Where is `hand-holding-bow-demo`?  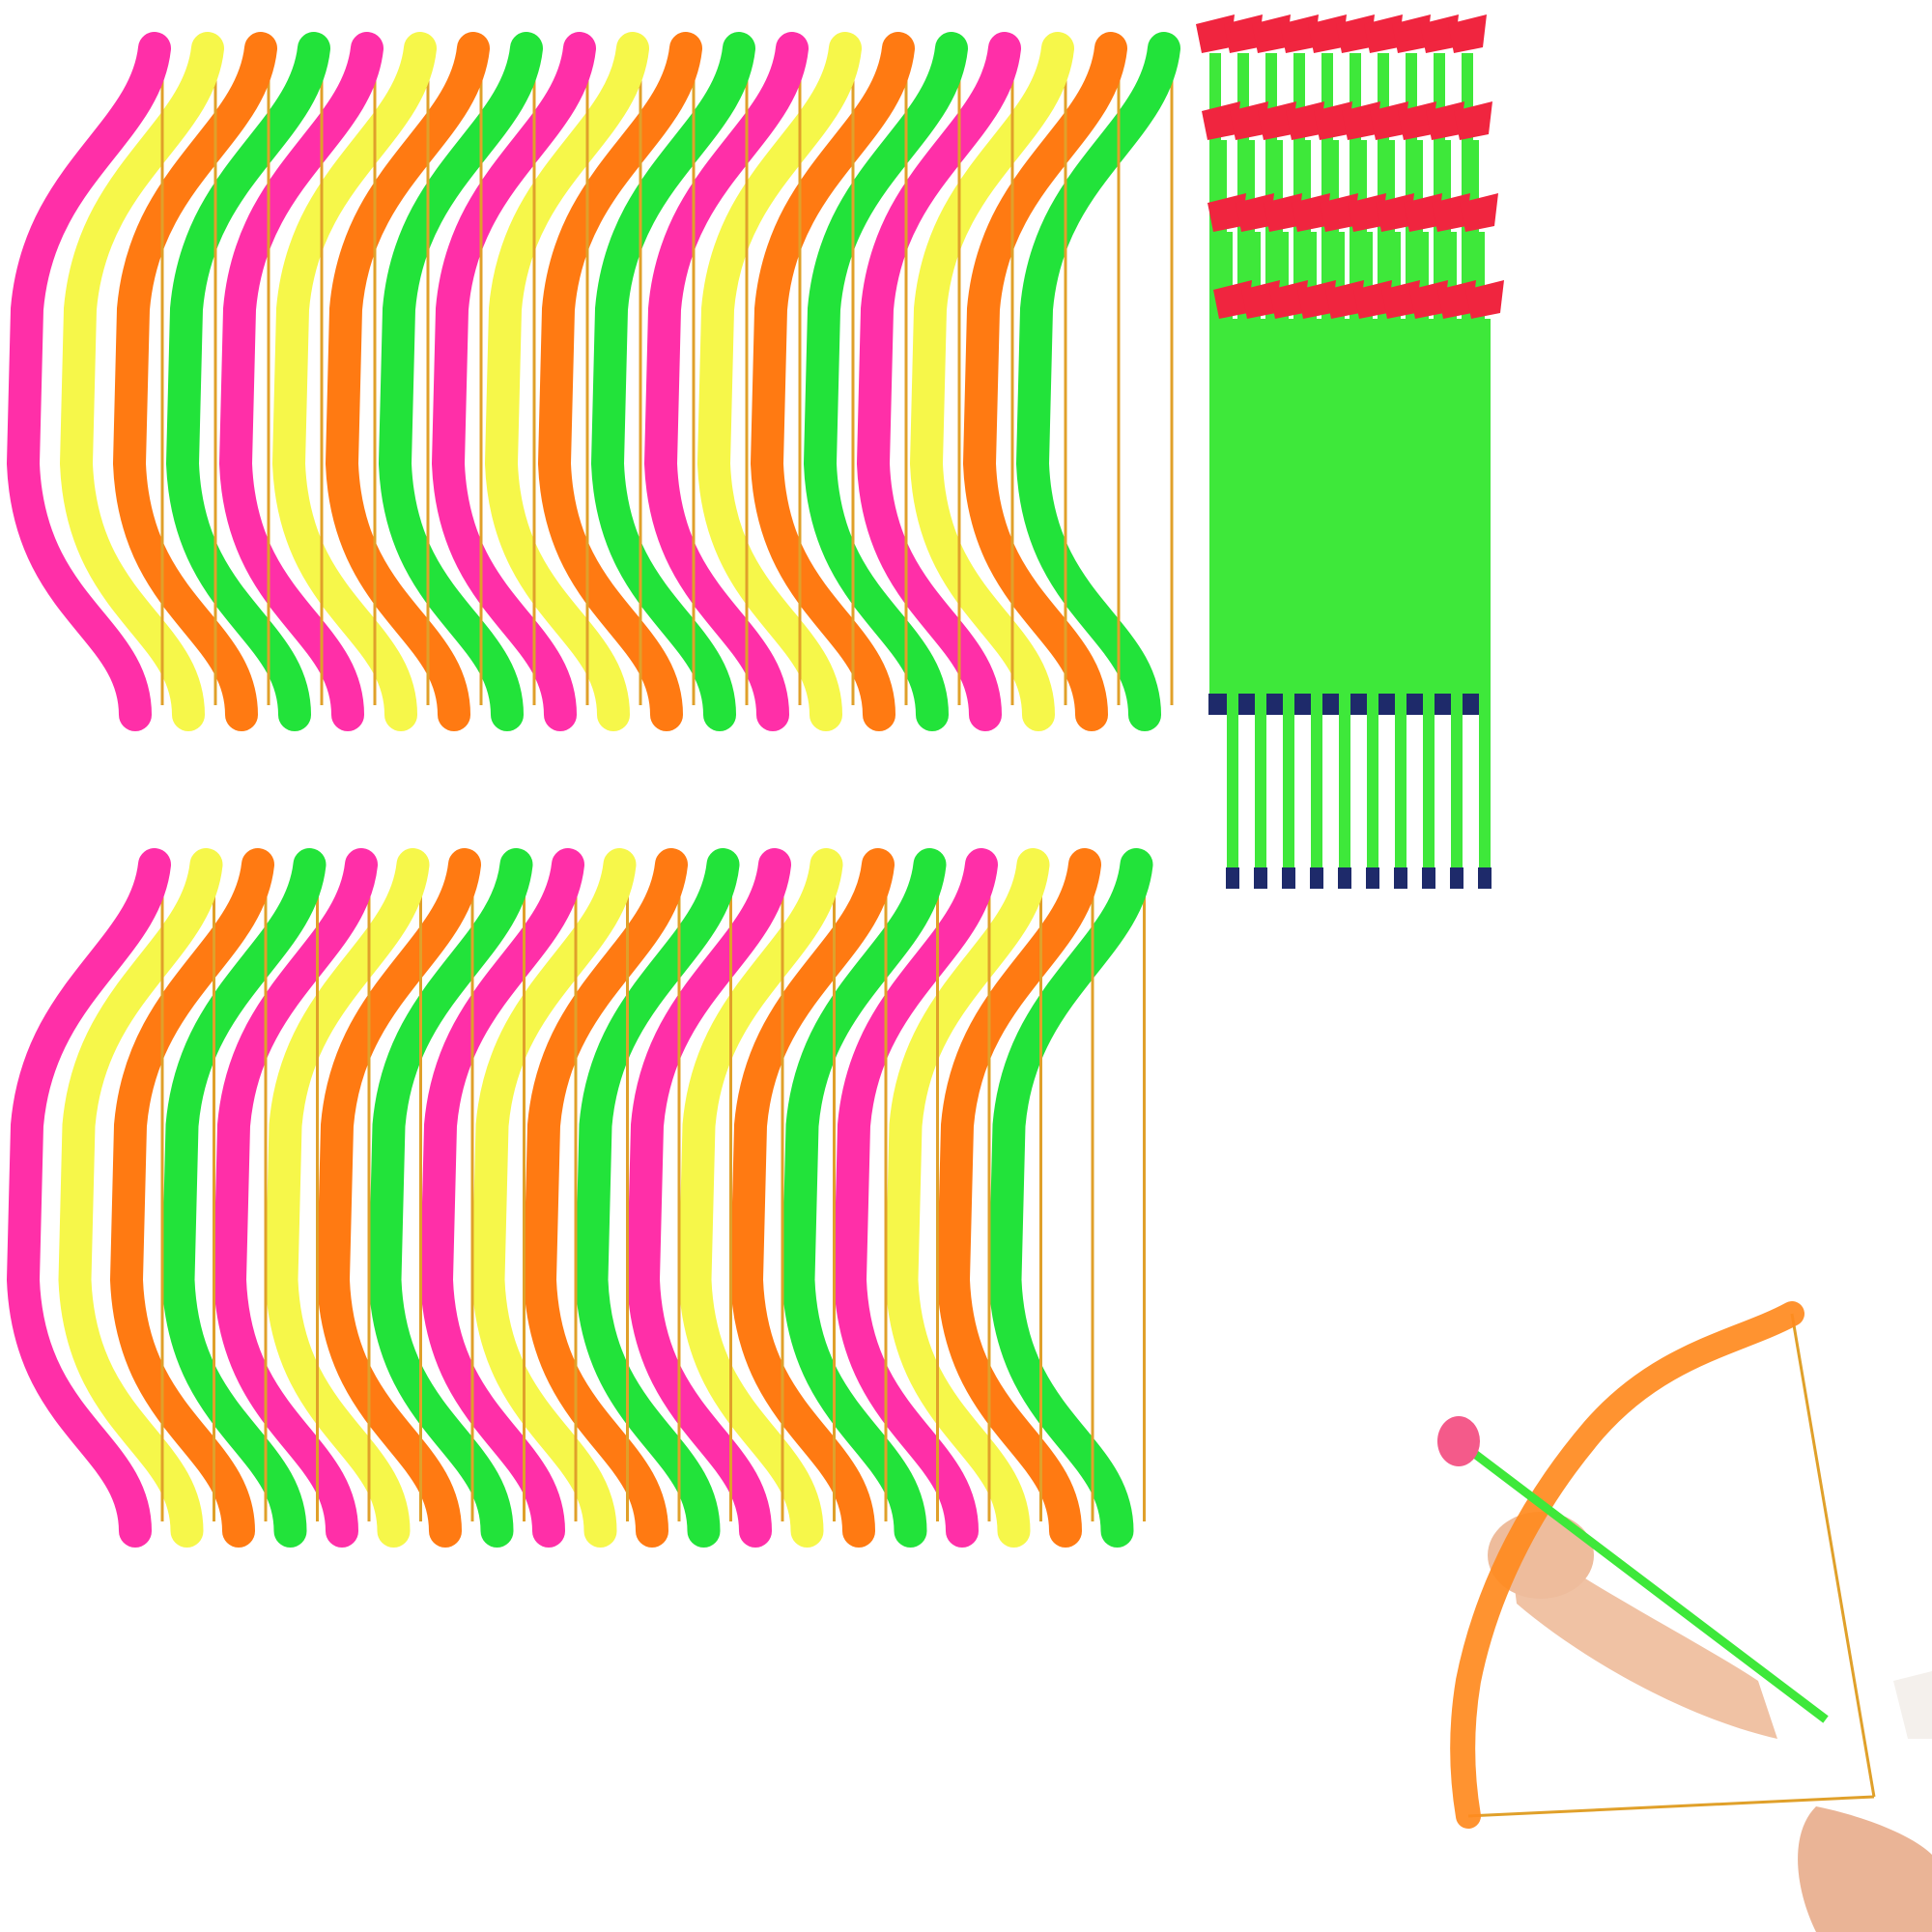
hand-holding-bow-demo is located at coordinates (1684, 1616).